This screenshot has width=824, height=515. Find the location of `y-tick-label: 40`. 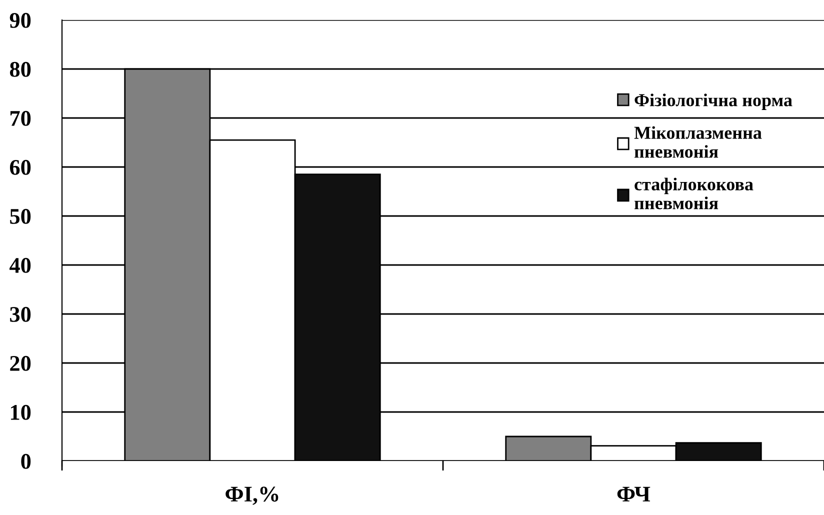

y-tick-label: 40 is located at coordinates (20, 265).